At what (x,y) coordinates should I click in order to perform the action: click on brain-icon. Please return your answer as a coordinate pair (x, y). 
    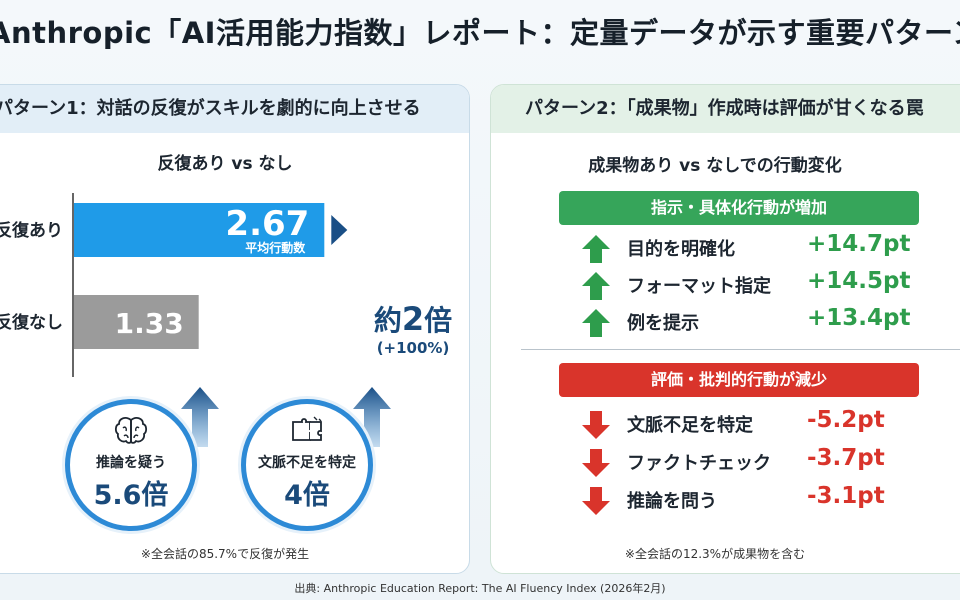
    Looking at the image, I should click on (131, 430).